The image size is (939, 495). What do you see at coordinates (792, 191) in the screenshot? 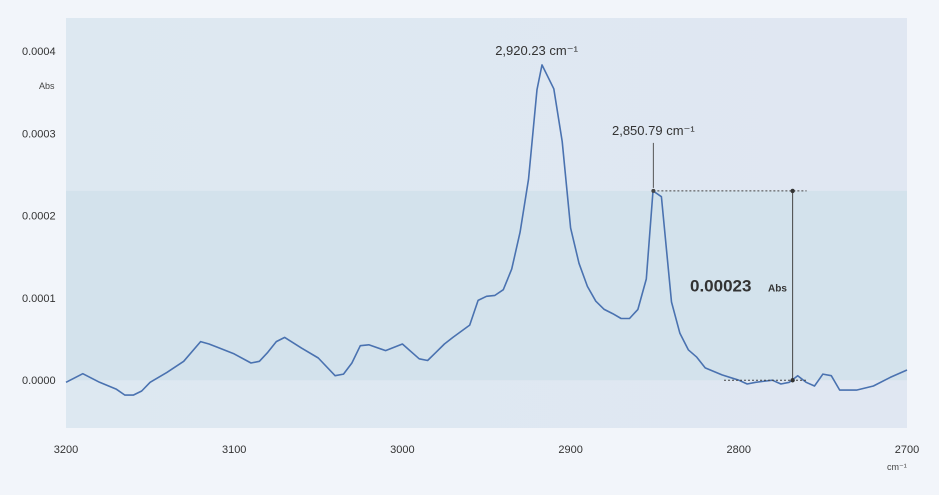
I see `measurement-top-dot` at bounding box center [792, 191].